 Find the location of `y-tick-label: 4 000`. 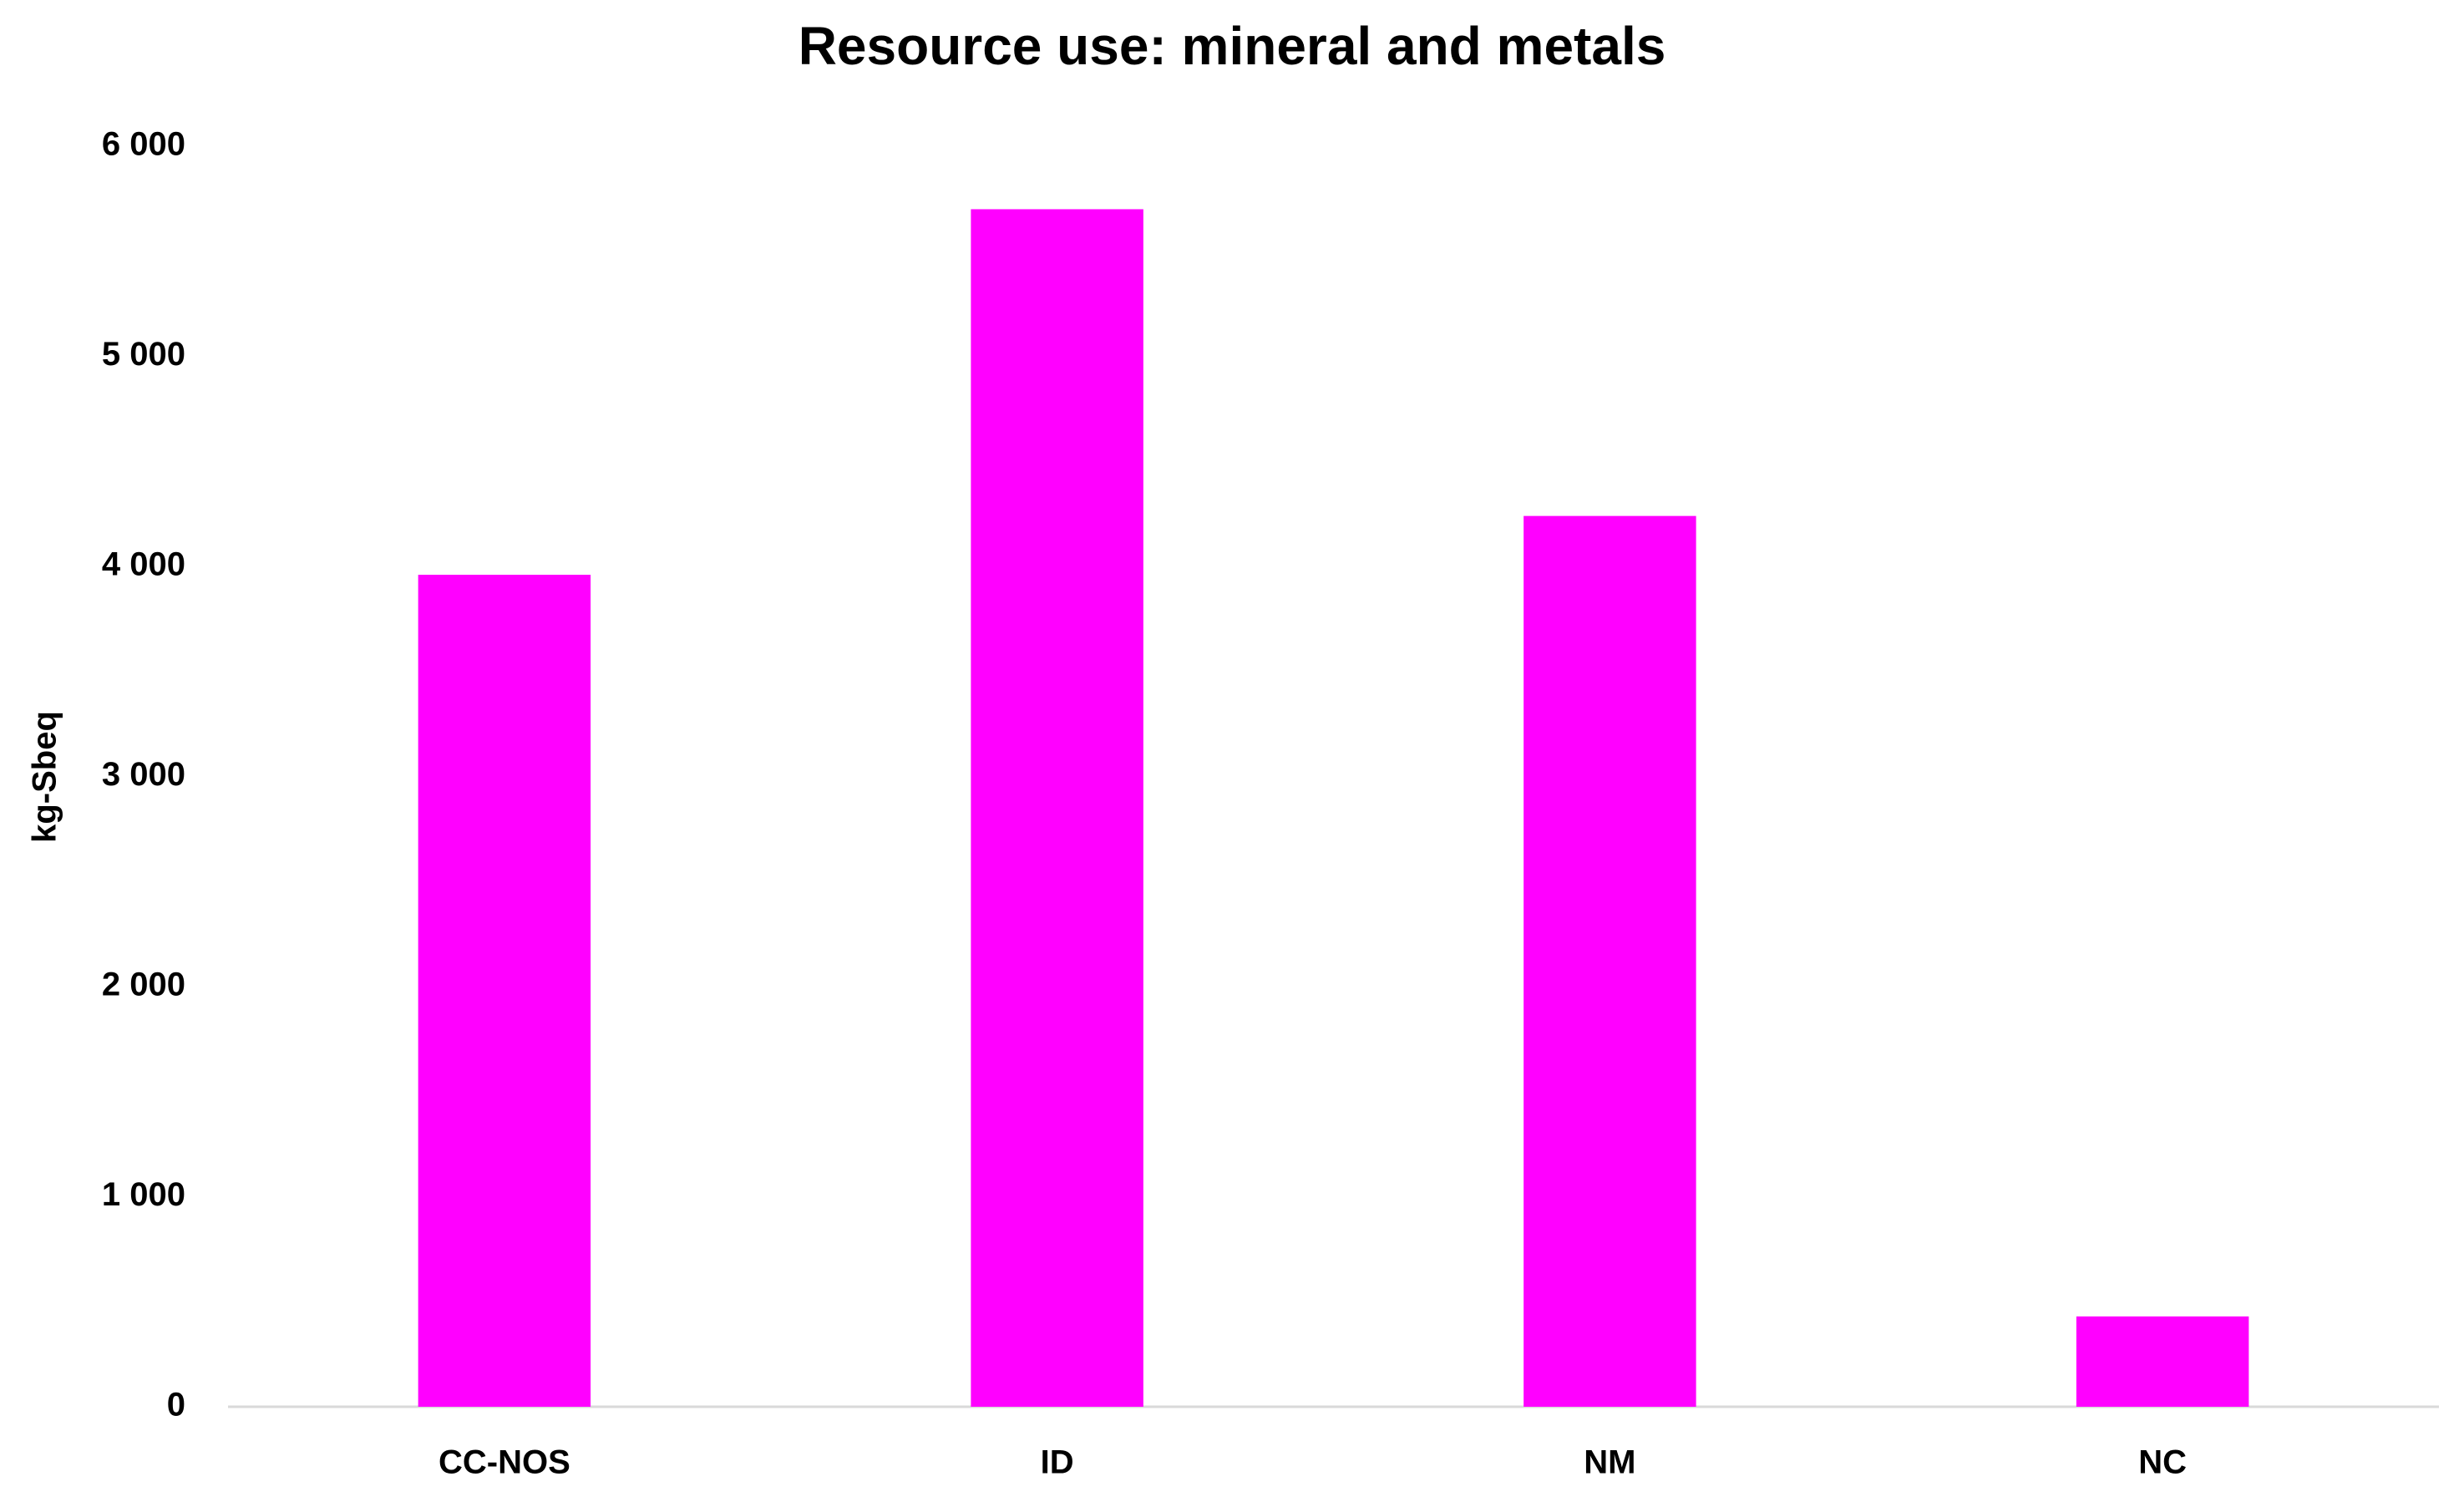

y-tick-label: 4 000 is located at coordinates (143, 565).